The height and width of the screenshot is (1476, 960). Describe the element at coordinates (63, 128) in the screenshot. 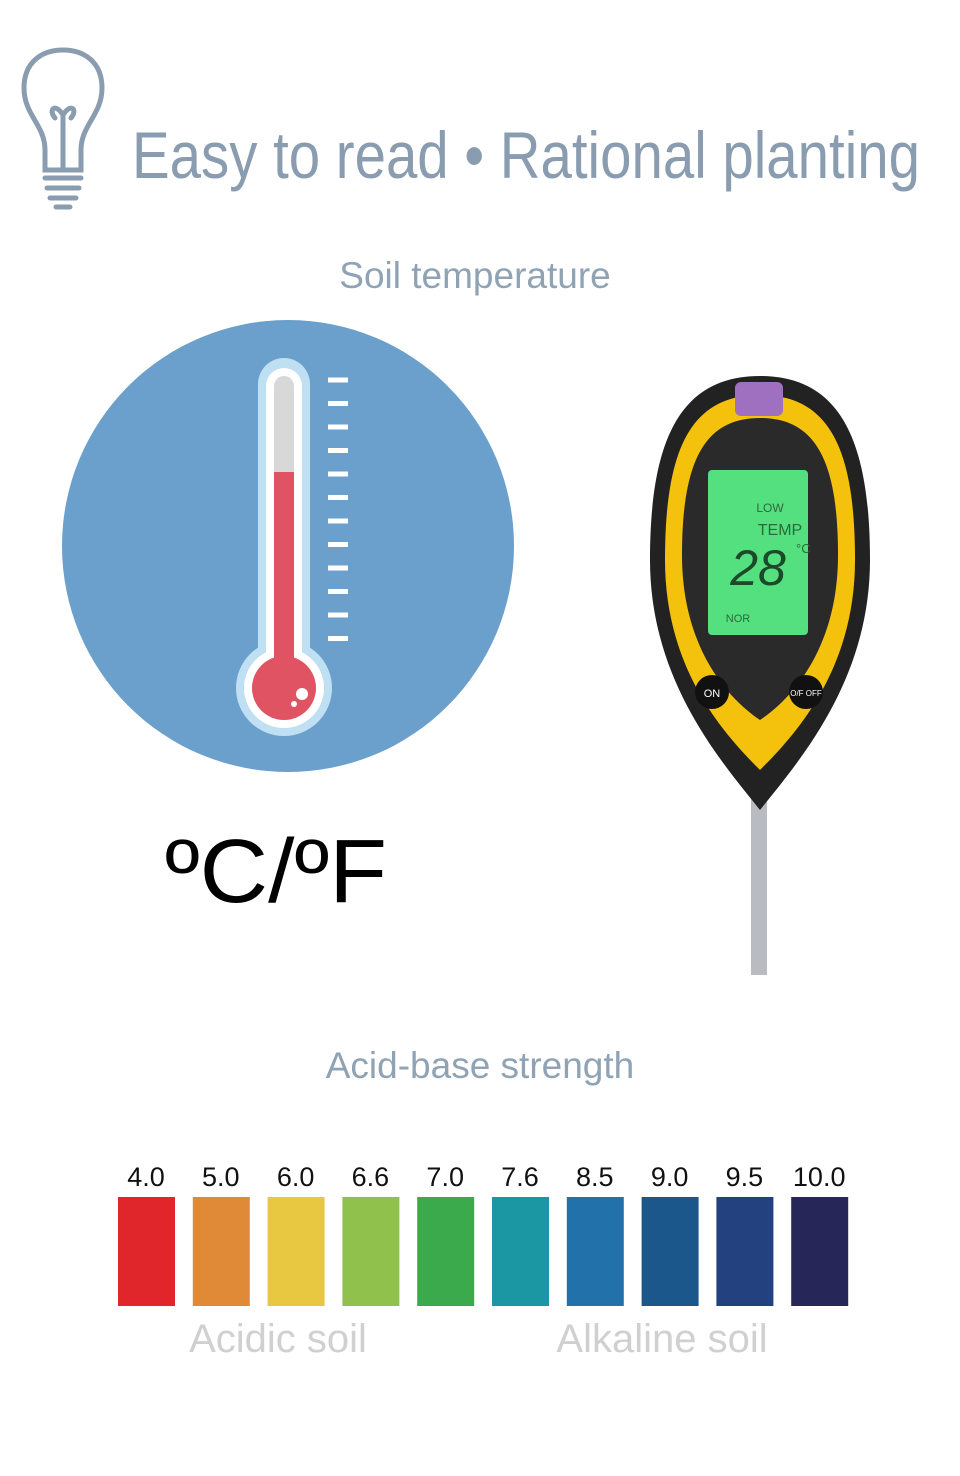

I see `bulb-icon` at that location.